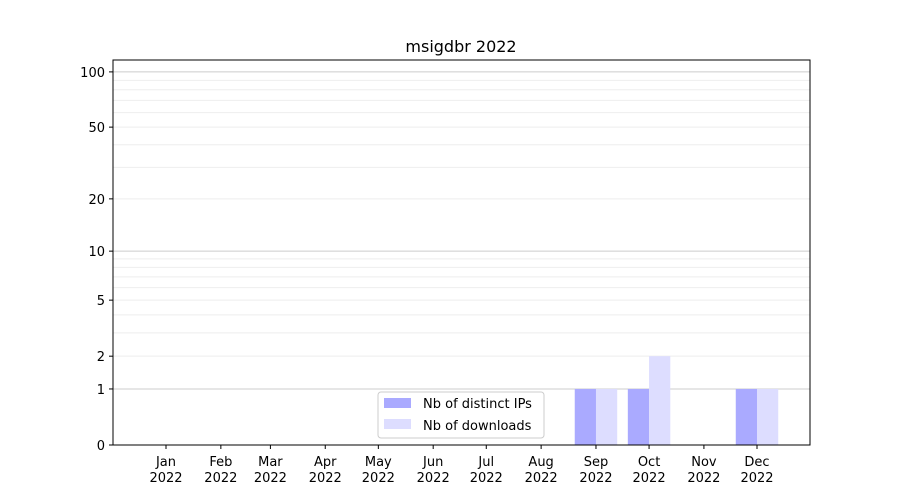 This screenshot has width=900, height=504. What do you see at coordinates (477, 404) in the screenshot?
I see `legend-label-ips: Nb of distinct IPs` at bounding box center [477, 404].